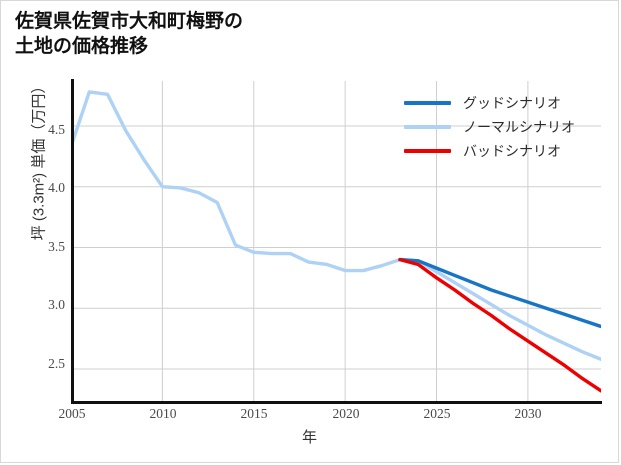 Image resolution: width=621 pixels, height=465 pixels. I want to click on legend-item-good: グッドシナリオ, so click(504, 103).